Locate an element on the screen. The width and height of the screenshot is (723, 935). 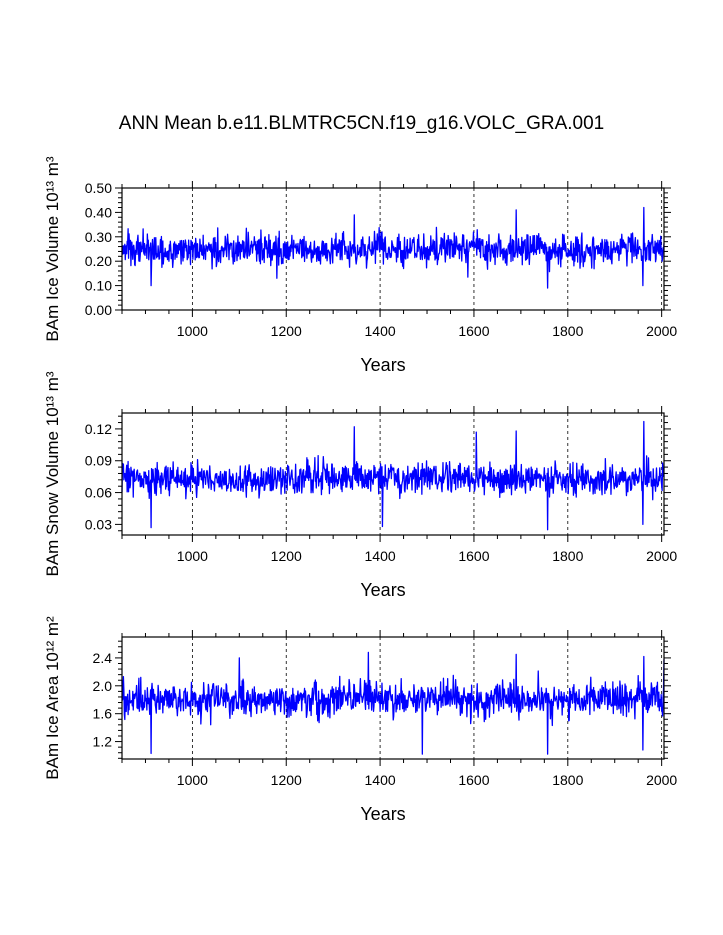
y-axis-label: BAm Ice Volume 10¹³ m³ is located at coordinates (52, 249).